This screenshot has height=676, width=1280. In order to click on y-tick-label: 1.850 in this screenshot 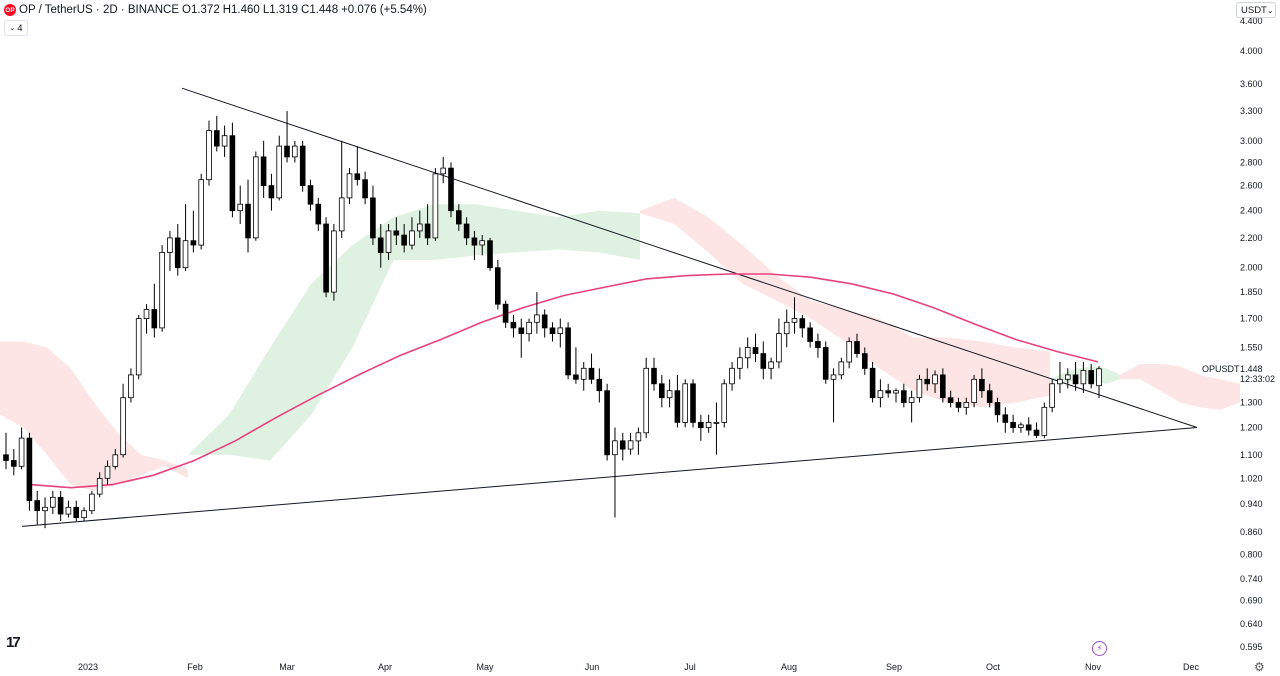, I will do `click(1251, 292)`.